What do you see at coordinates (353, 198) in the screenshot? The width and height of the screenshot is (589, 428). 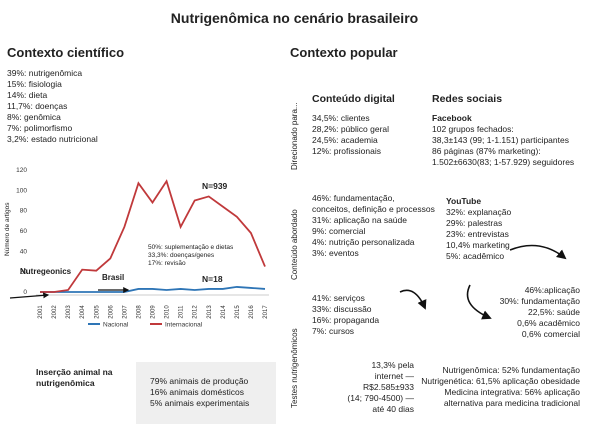 I see `content-stat: 46%: fundamentação,` at bounding box center [353, 198].